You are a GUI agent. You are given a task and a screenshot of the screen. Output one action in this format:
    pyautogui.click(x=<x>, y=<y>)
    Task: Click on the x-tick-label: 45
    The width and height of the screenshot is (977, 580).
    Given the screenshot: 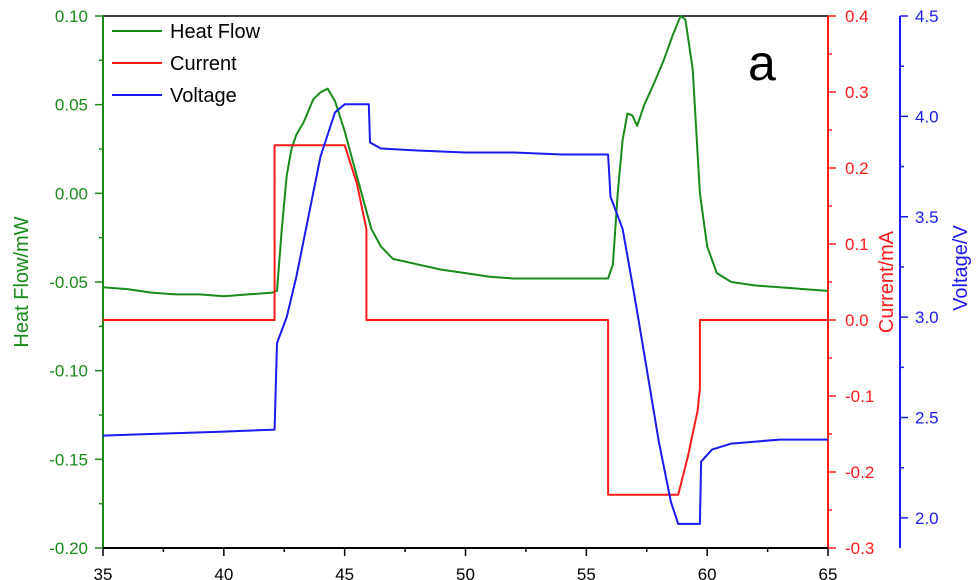 What is the action you would take?
    pyautogui.click(x=344, y=572)
    